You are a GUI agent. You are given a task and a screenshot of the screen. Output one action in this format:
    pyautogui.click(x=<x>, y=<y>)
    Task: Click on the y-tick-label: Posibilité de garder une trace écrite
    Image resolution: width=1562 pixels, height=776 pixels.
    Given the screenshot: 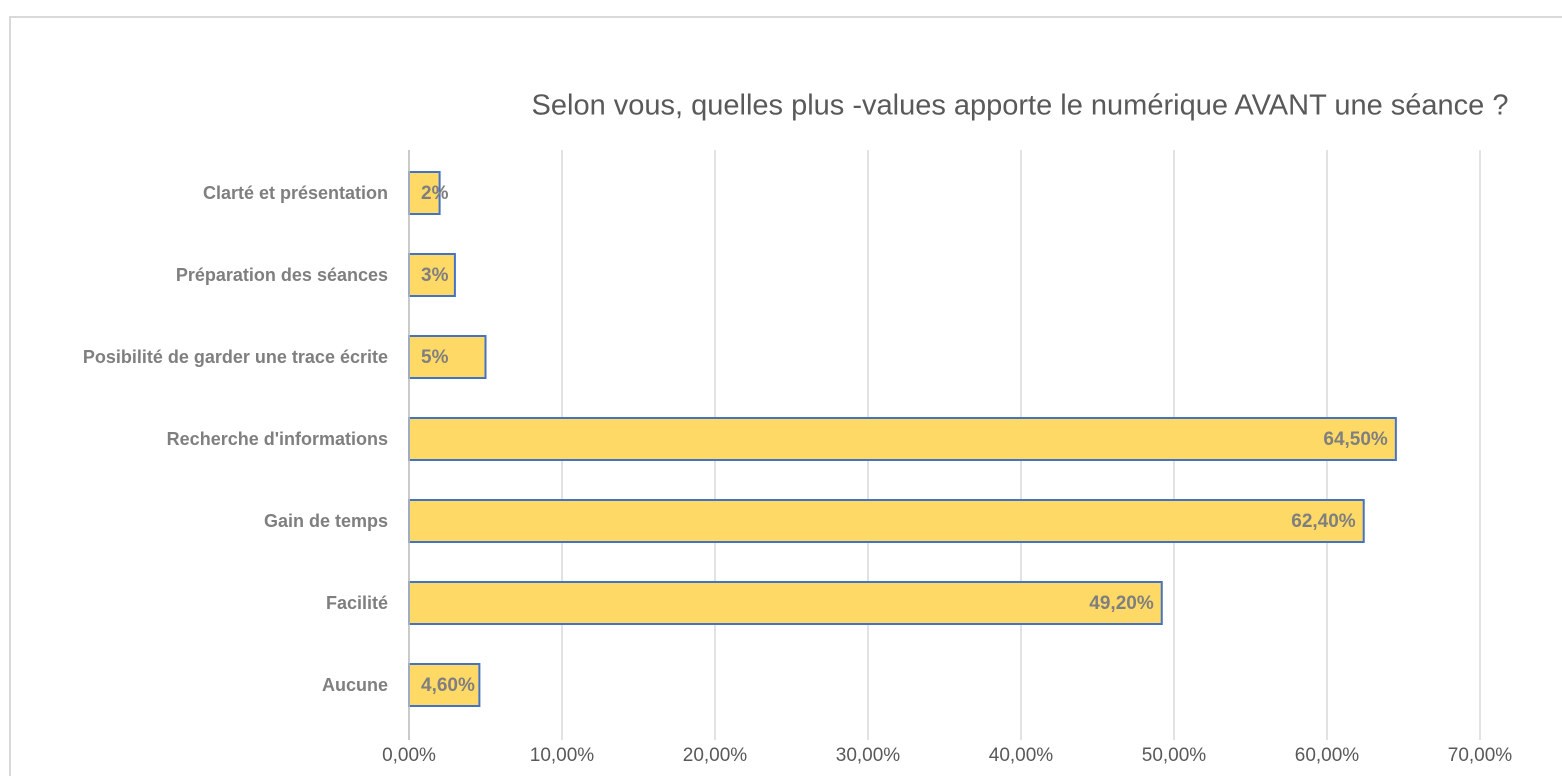 What is the action you would take?
    pyautogui.click(x=235, y=357)
    